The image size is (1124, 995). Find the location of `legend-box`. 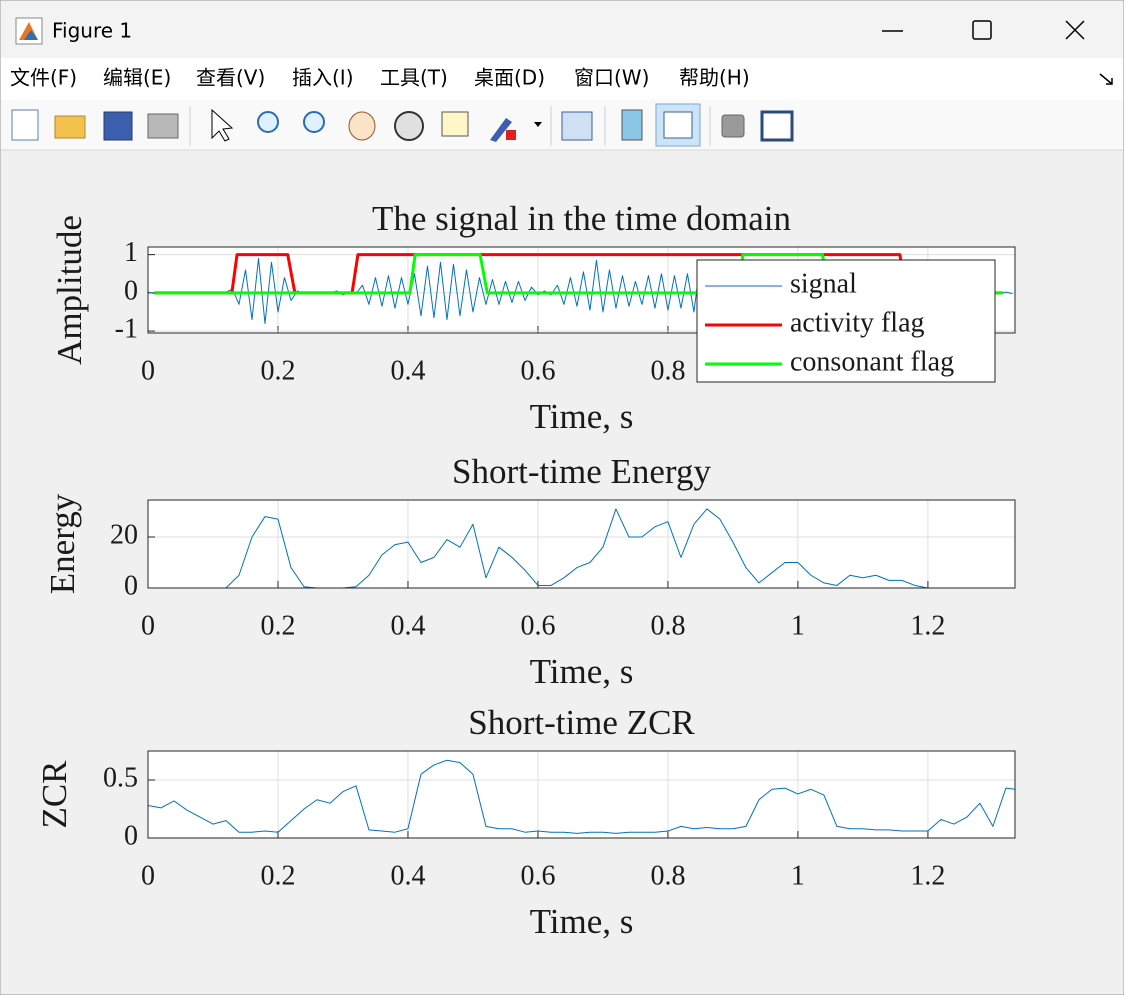

legend-box is located at coordinates (846, 321).